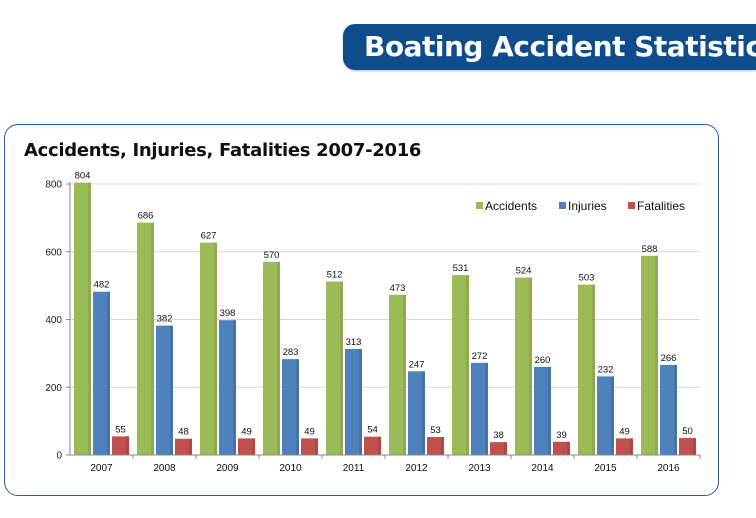  I want to click on data-label-accidents: 503, so click(587, 278).